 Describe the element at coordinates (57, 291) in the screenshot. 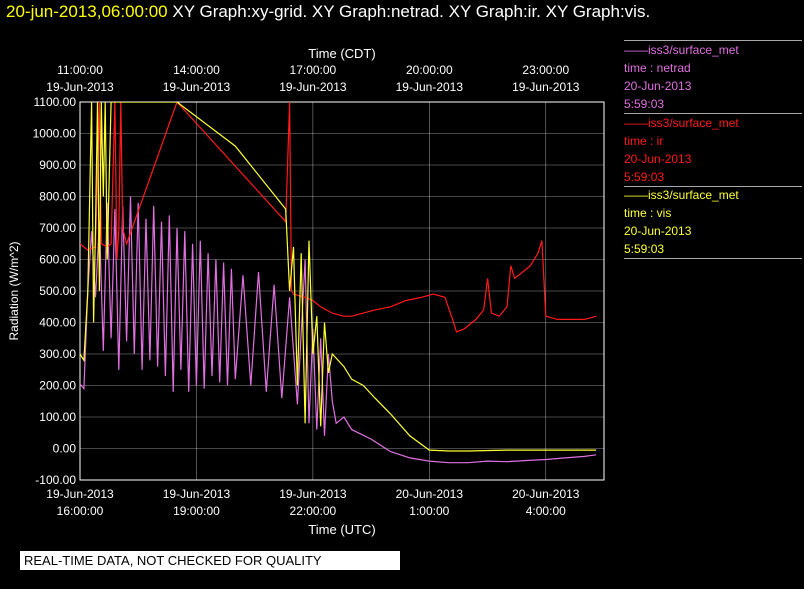

I see `y-tick-label: 500.00` at that location.